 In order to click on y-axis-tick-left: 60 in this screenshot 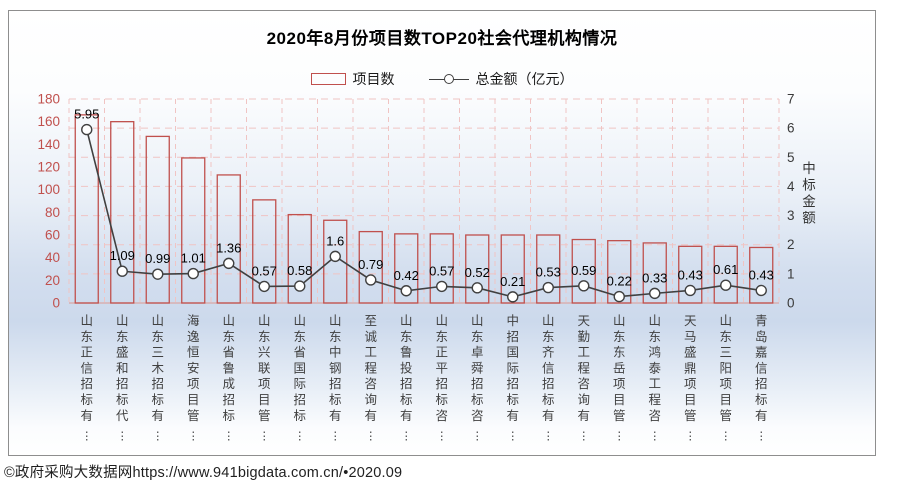, I will do `click(52, 235)`.